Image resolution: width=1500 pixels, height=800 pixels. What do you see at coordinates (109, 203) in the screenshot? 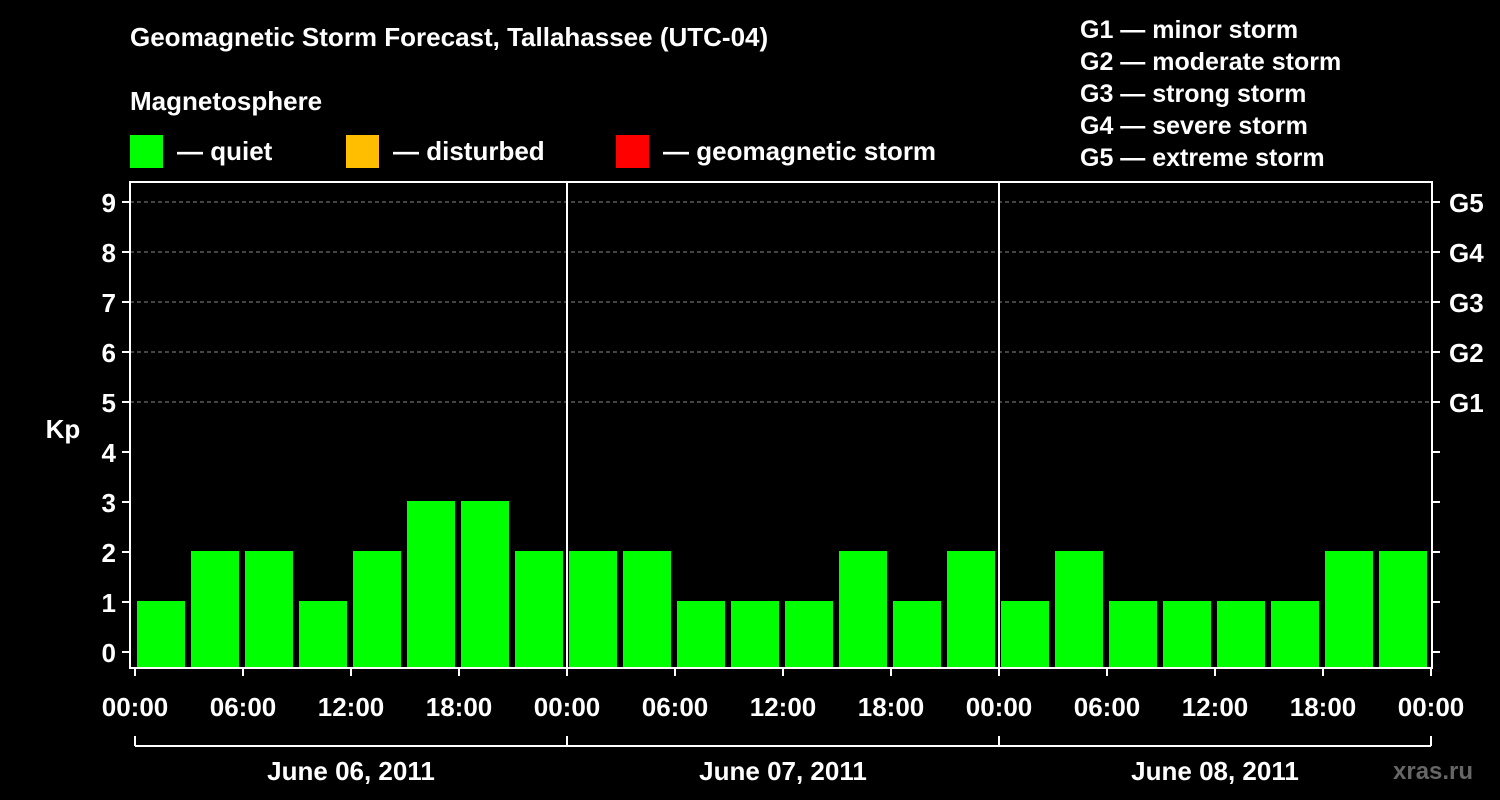
I see `y-tick-label: 9` at bounding box center [109, 203].